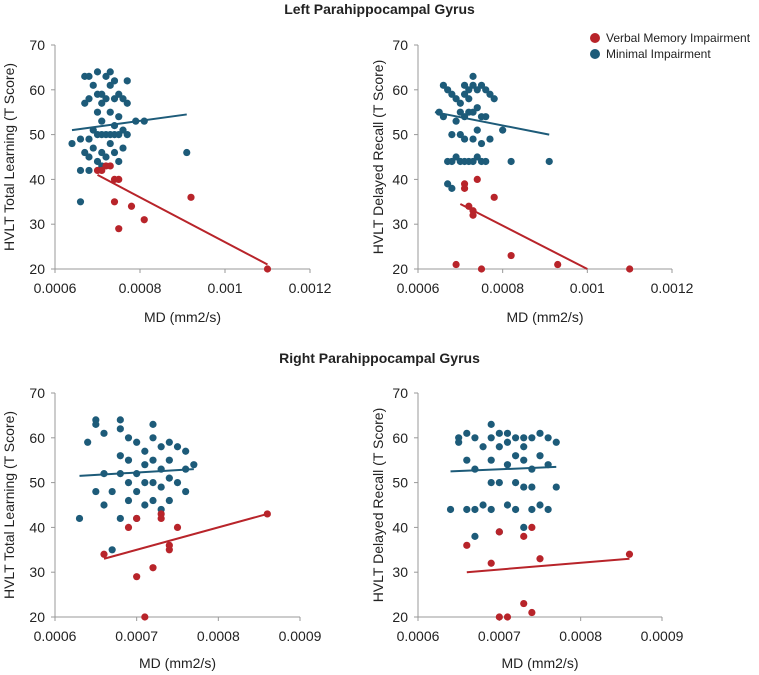 Image resolution: width=759 pixels, height=675 pixels. I want to click on x-tick-label: 0.0007, so click(136, 636).